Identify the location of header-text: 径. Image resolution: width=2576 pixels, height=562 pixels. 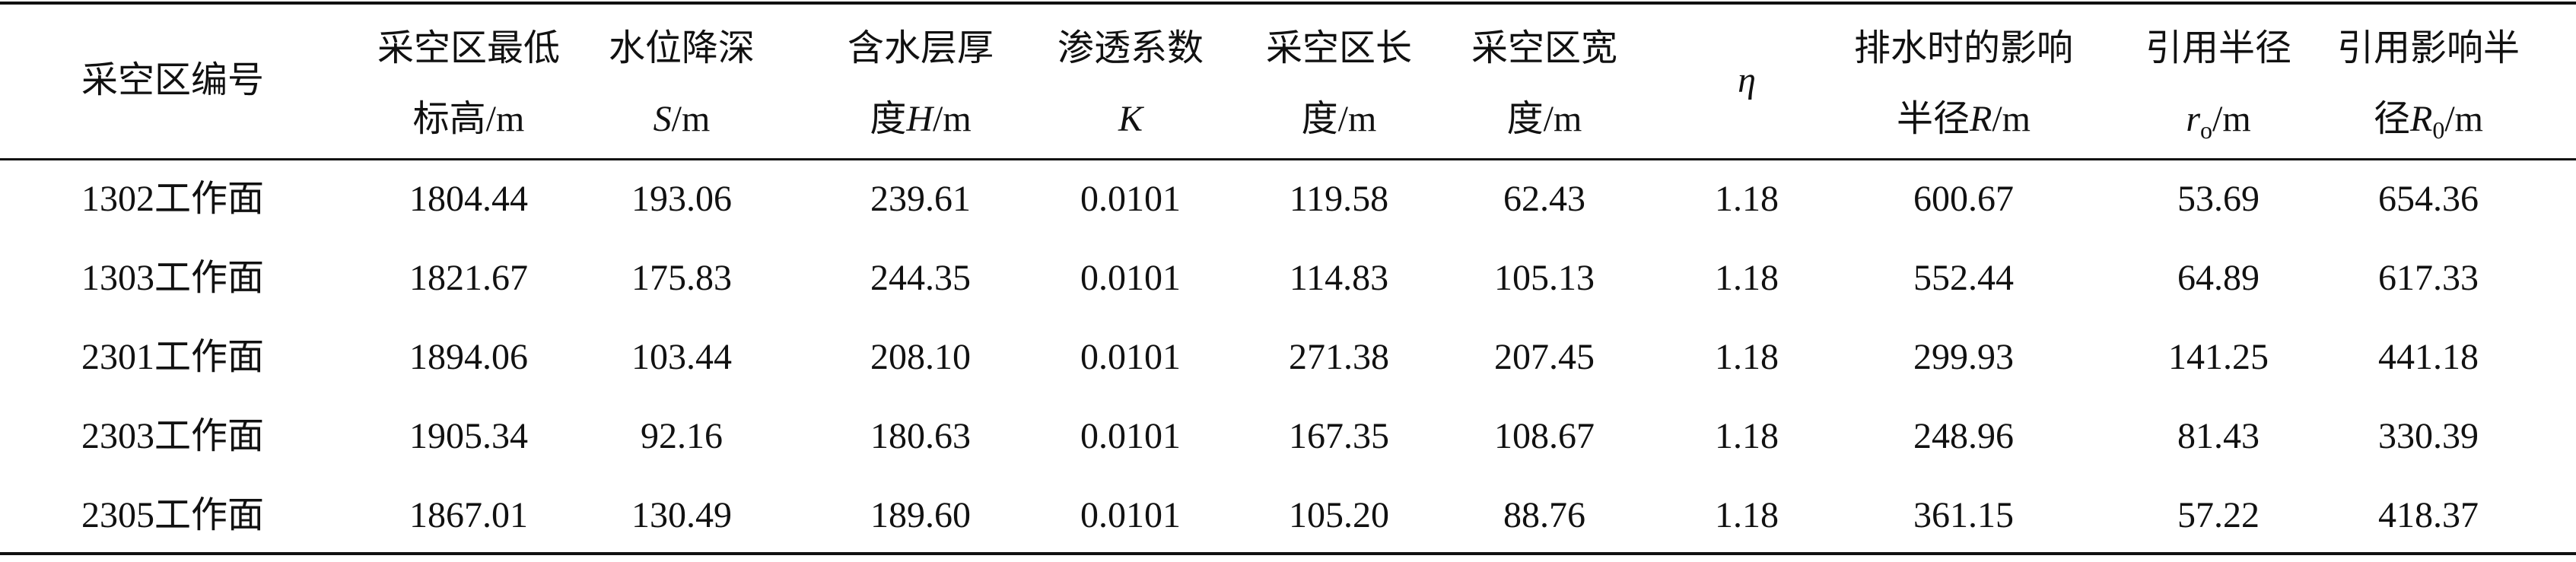
(2392, 119).